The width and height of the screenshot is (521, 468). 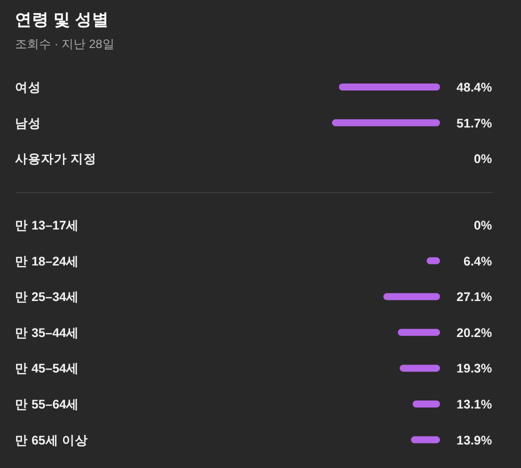 What do you see at coordinates (64, 44) in the screenshot?
I see `subtitle: 조회수 · 지난 28일` at bounding box center [64, 44].